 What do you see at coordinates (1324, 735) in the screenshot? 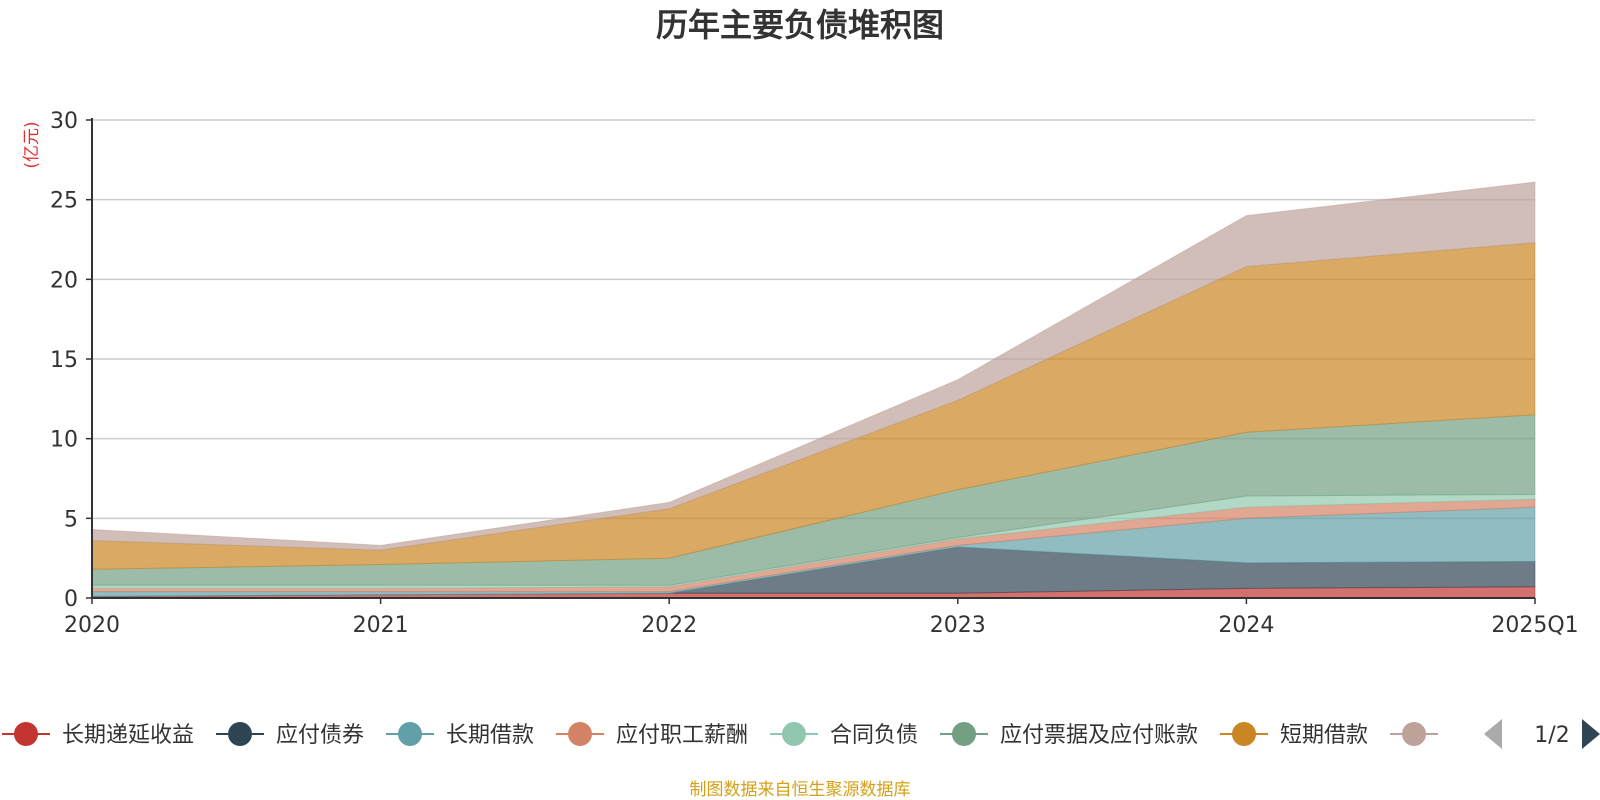
I see `legend-label: 短期借款` at bounding box center [1324, 735].